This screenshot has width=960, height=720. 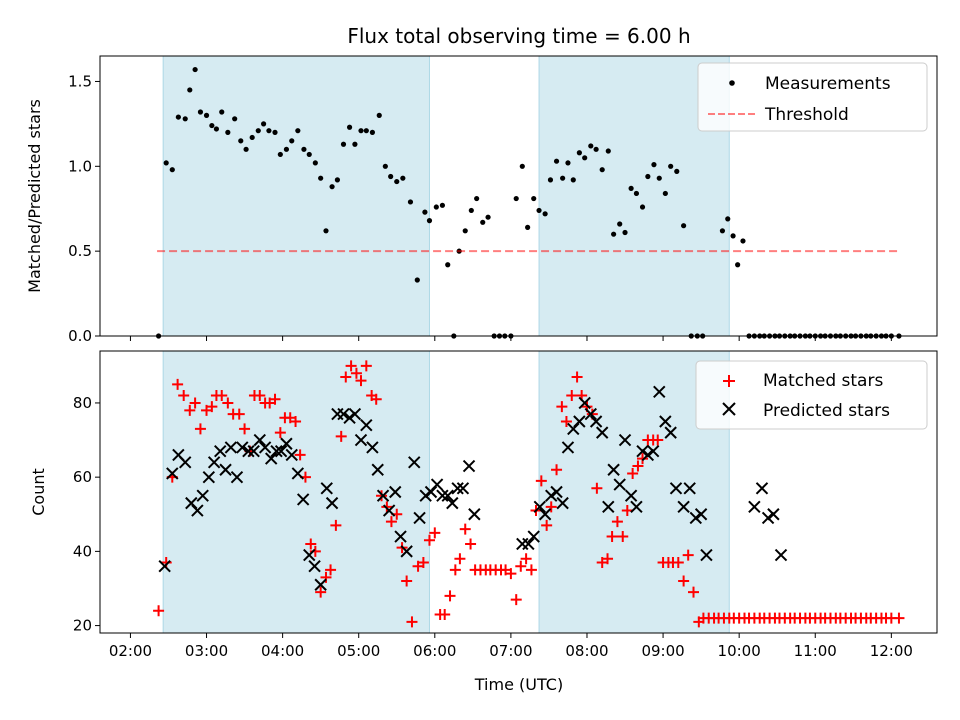 I want to click on legend-threshold: Threshold, so click(x=806, y=115).